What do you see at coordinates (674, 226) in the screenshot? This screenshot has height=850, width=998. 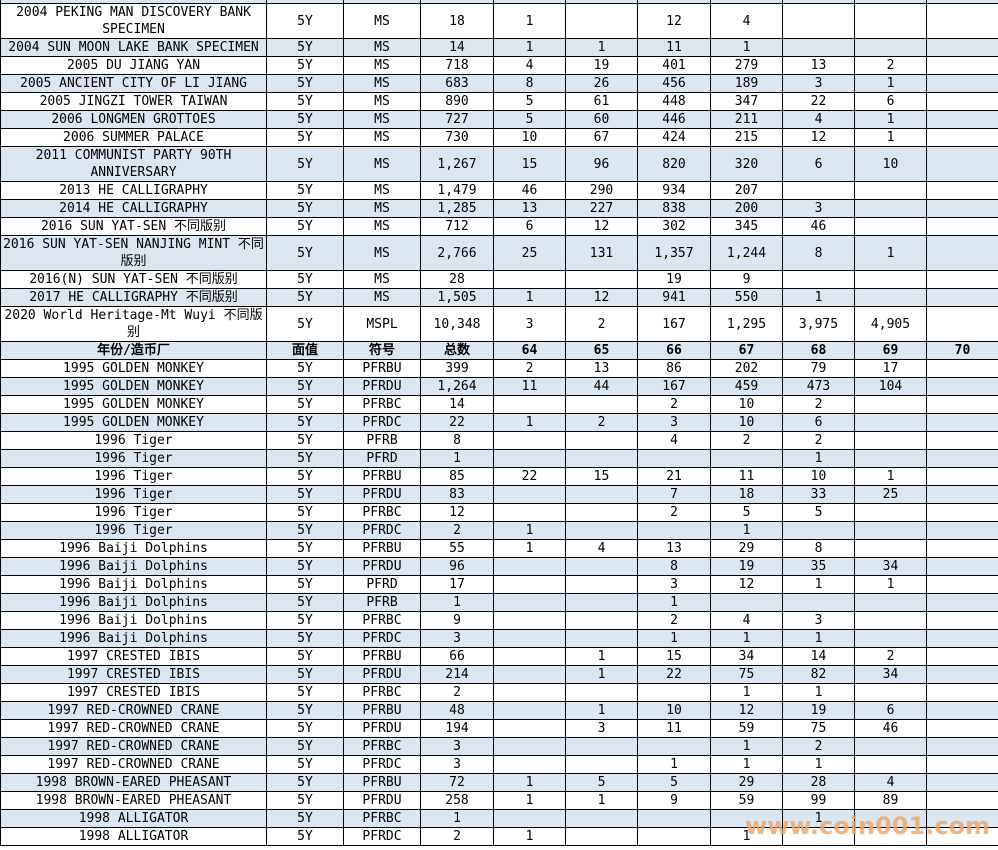 I see `cell: 302` at bounding box center [674, 226].